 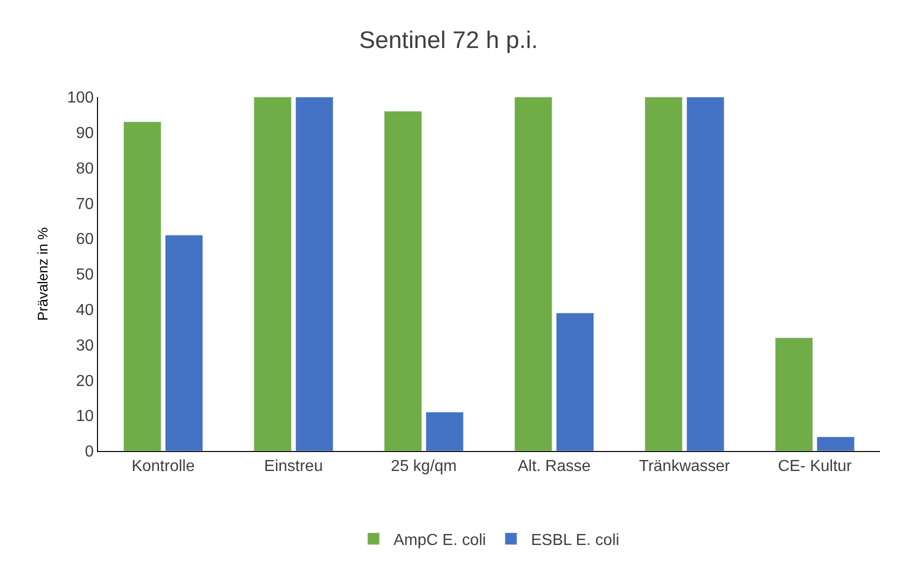 I want to click on x-tick-label: CE- Kultur, so click(x=815, y=467).